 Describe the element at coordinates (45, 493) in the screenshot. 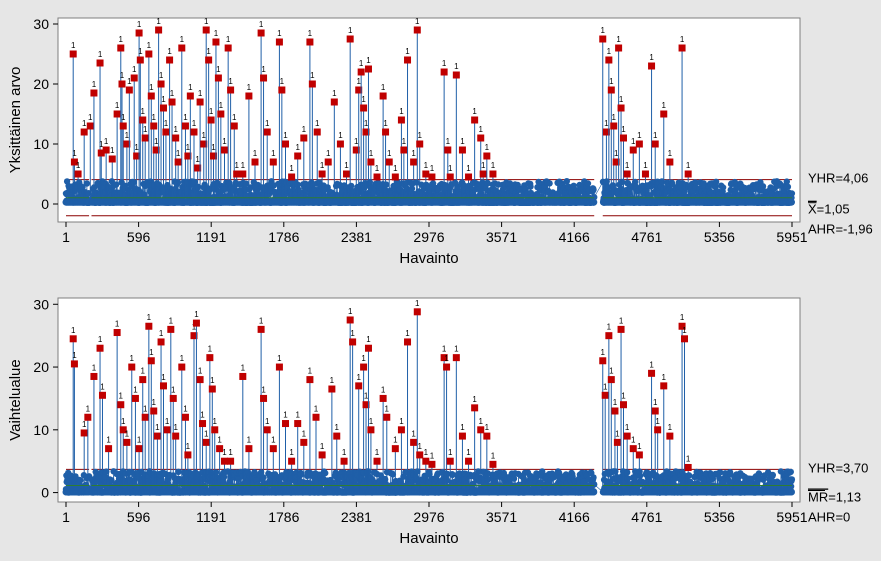

I see `y-tick-label: 0` at that location.